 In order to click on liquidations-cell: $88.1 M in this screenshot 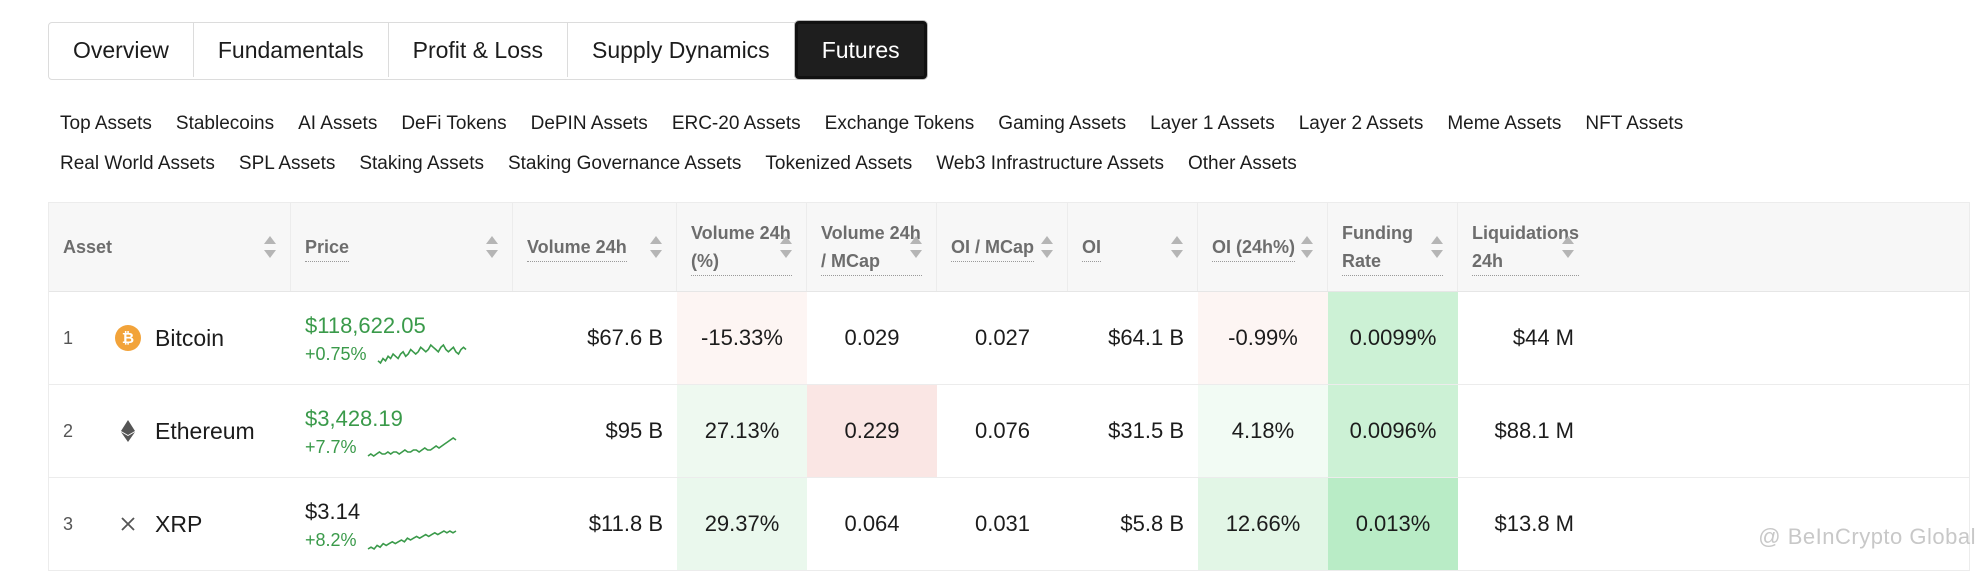, I will do `click(1534, 430)`.